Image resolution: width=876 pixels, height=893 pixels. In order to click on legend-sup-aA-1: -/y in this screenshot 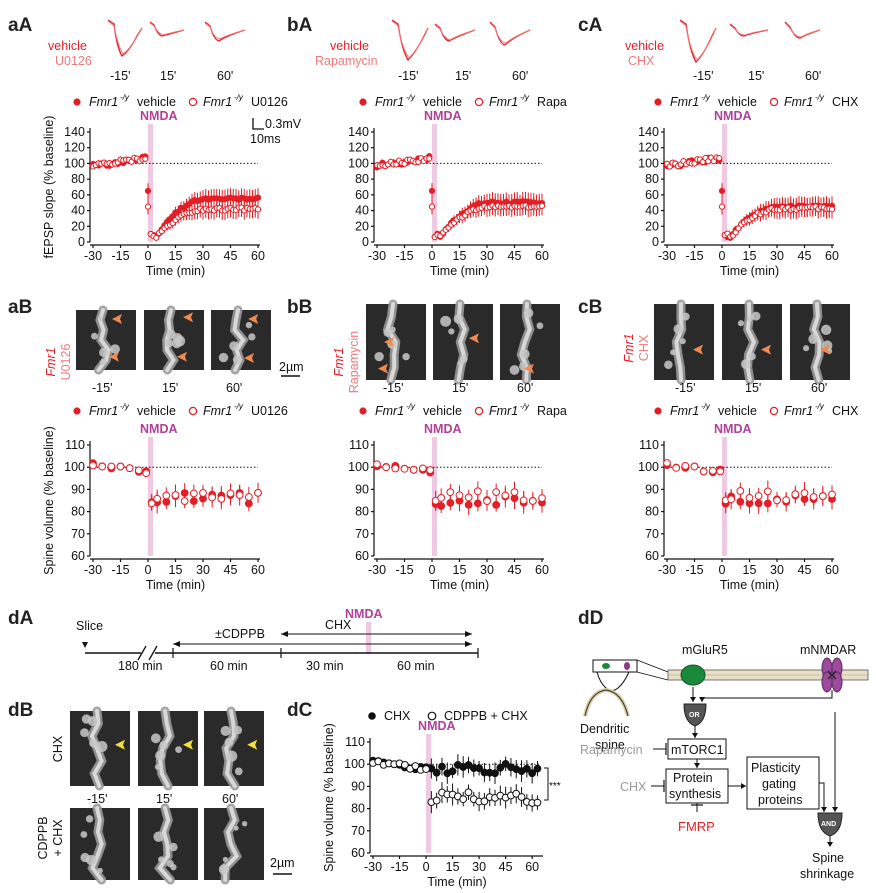, I will do `click(125, 97)`.